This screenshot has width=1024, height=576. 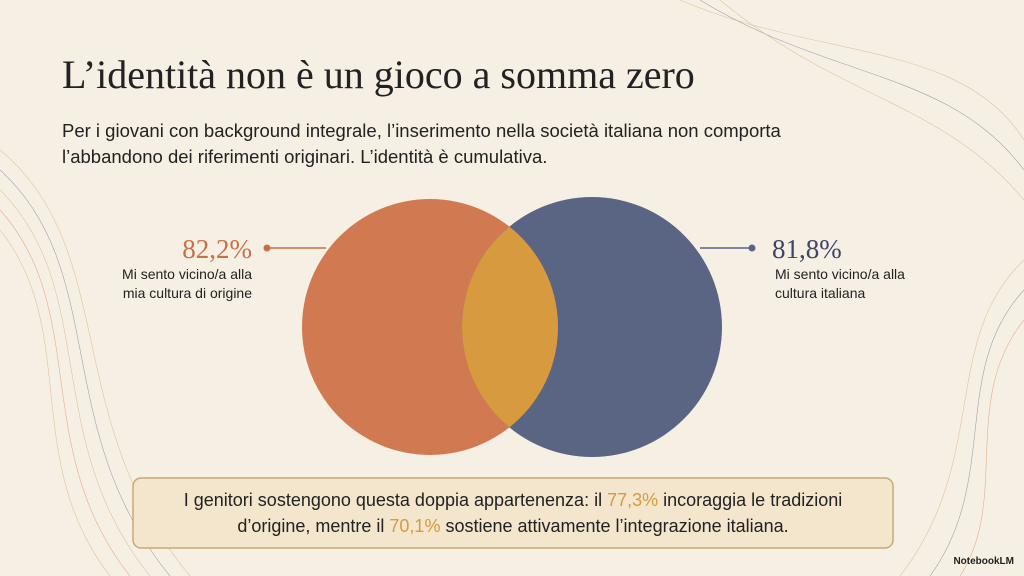 What do you see at coordinates (840, 274) in the screenshot?
I see `right-label: Mi sento vicino/a alla` at bounding box center [840, 274].